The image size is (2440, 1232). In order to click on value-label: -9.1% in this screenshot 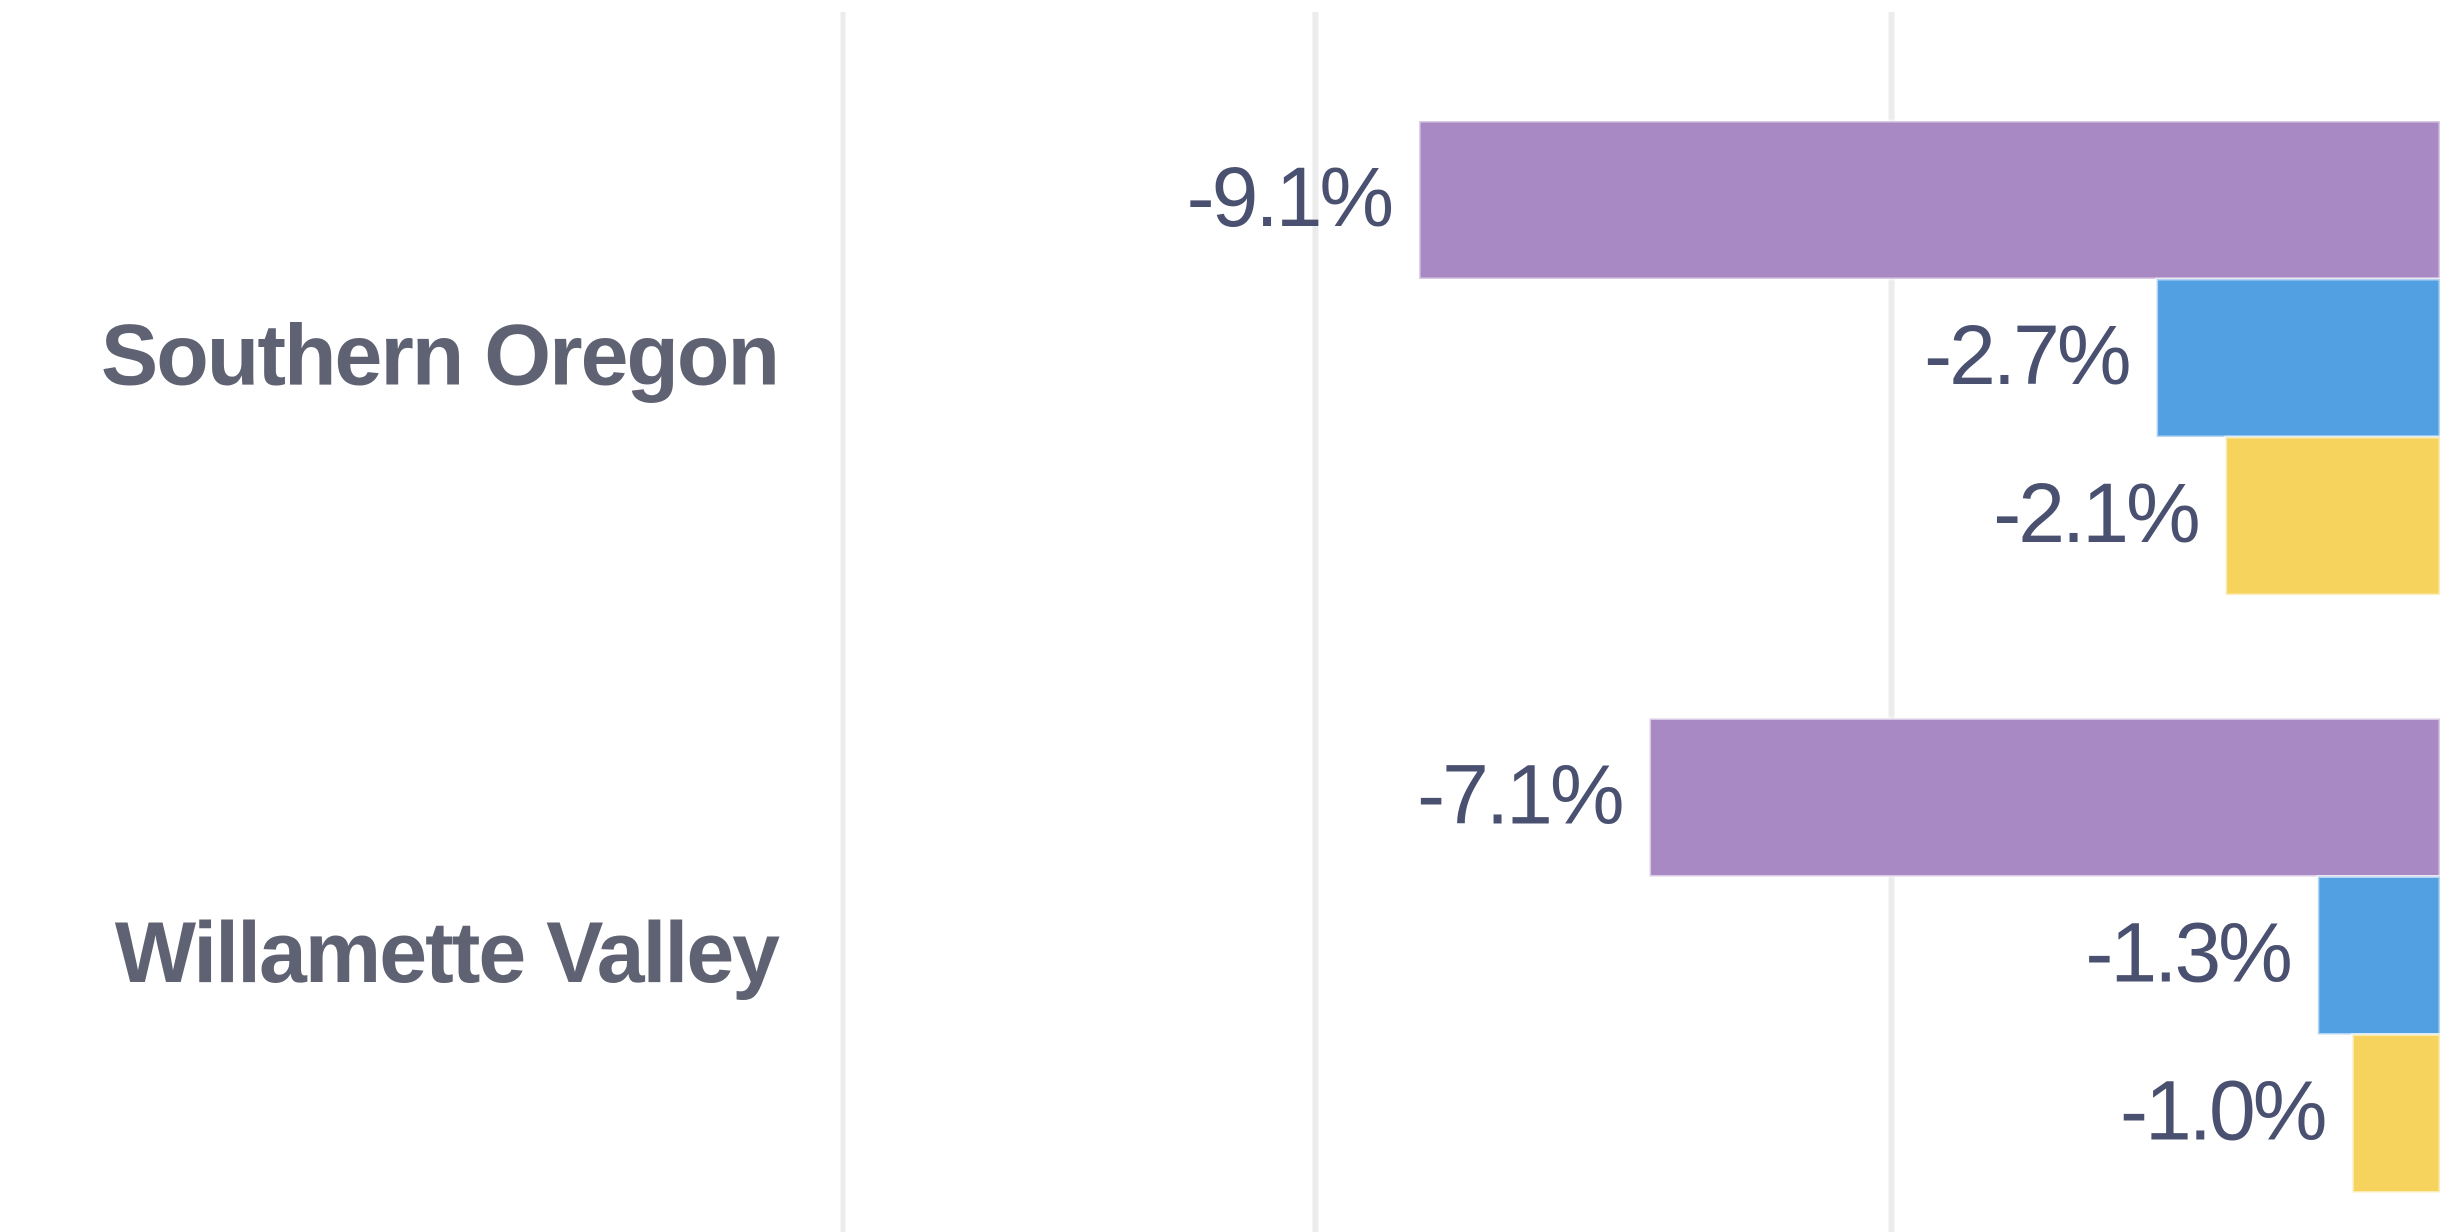, I will do `click(1289, 197)`.